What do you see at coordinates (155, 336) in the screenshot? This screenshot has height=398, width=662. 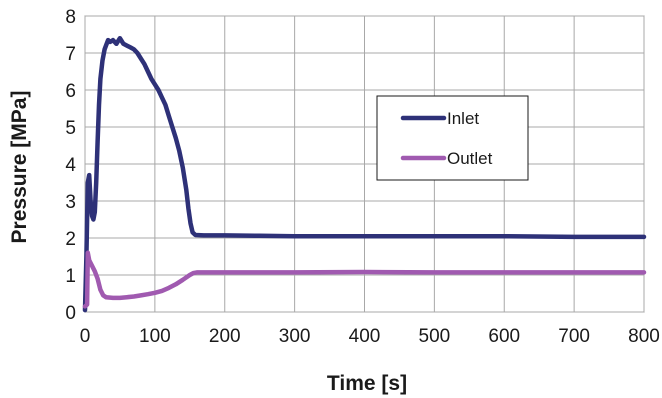 I see `x-tick-label: 100` at bounding box center [155, 336].